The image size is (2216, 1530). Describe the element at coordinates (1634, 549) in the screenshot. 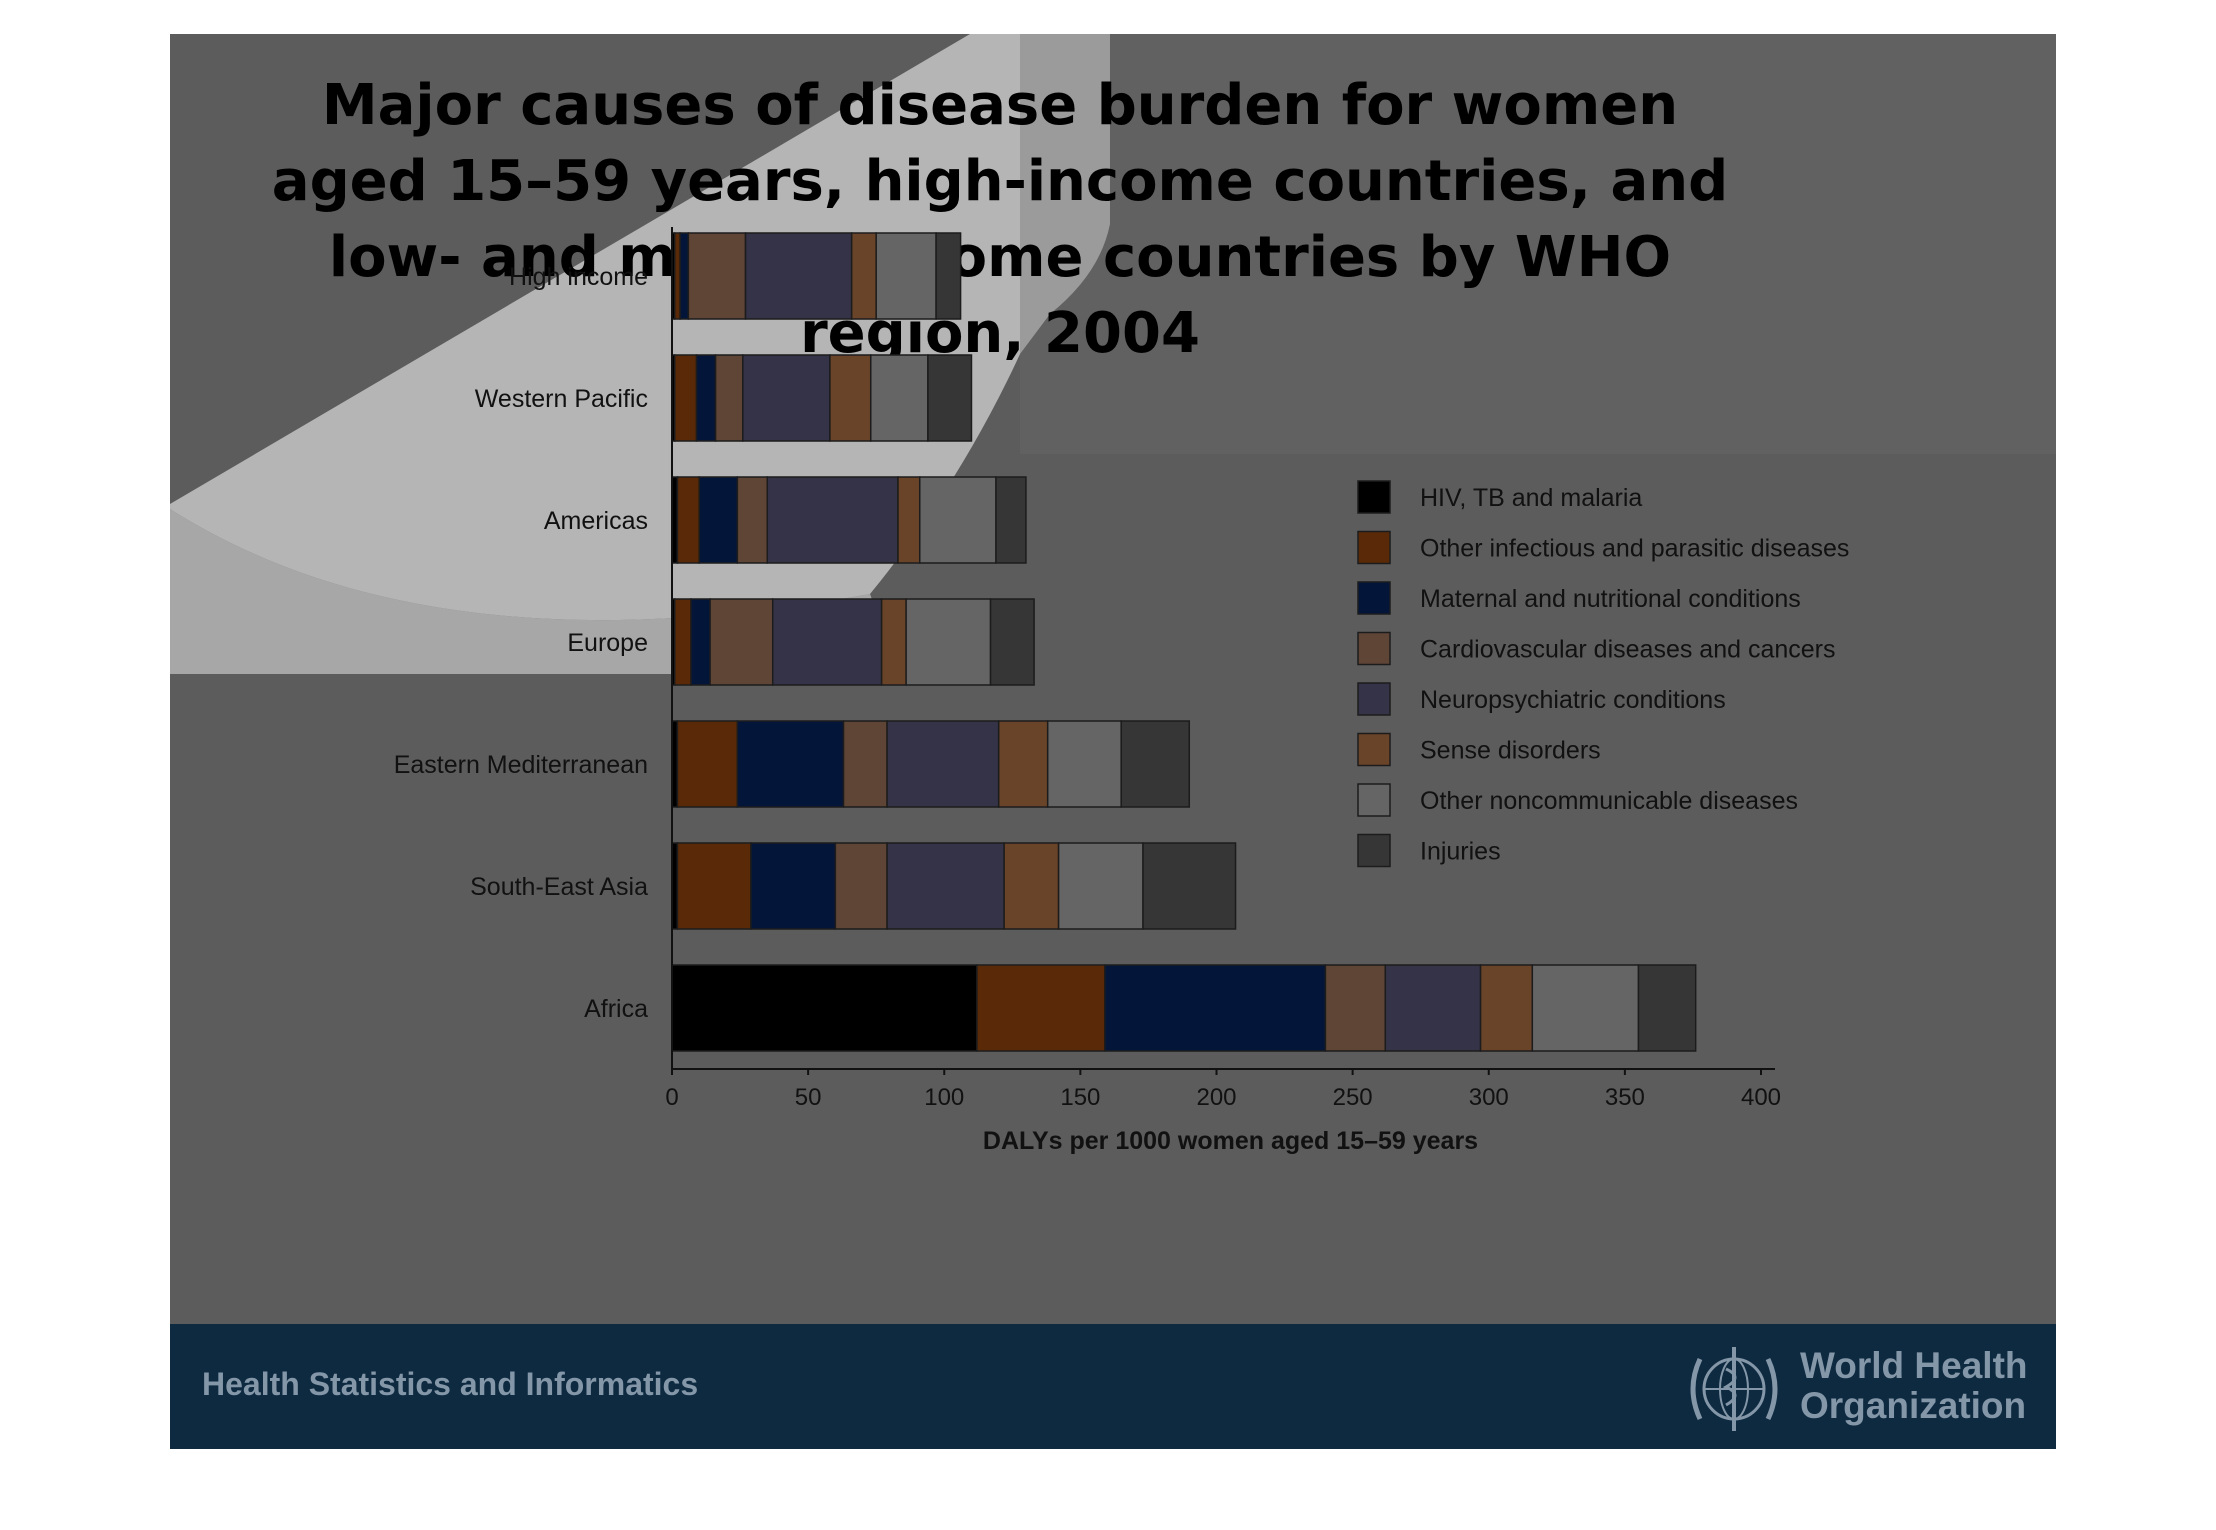

I see `legend-label-1: Other infectious and parasitic diseases` at that location.